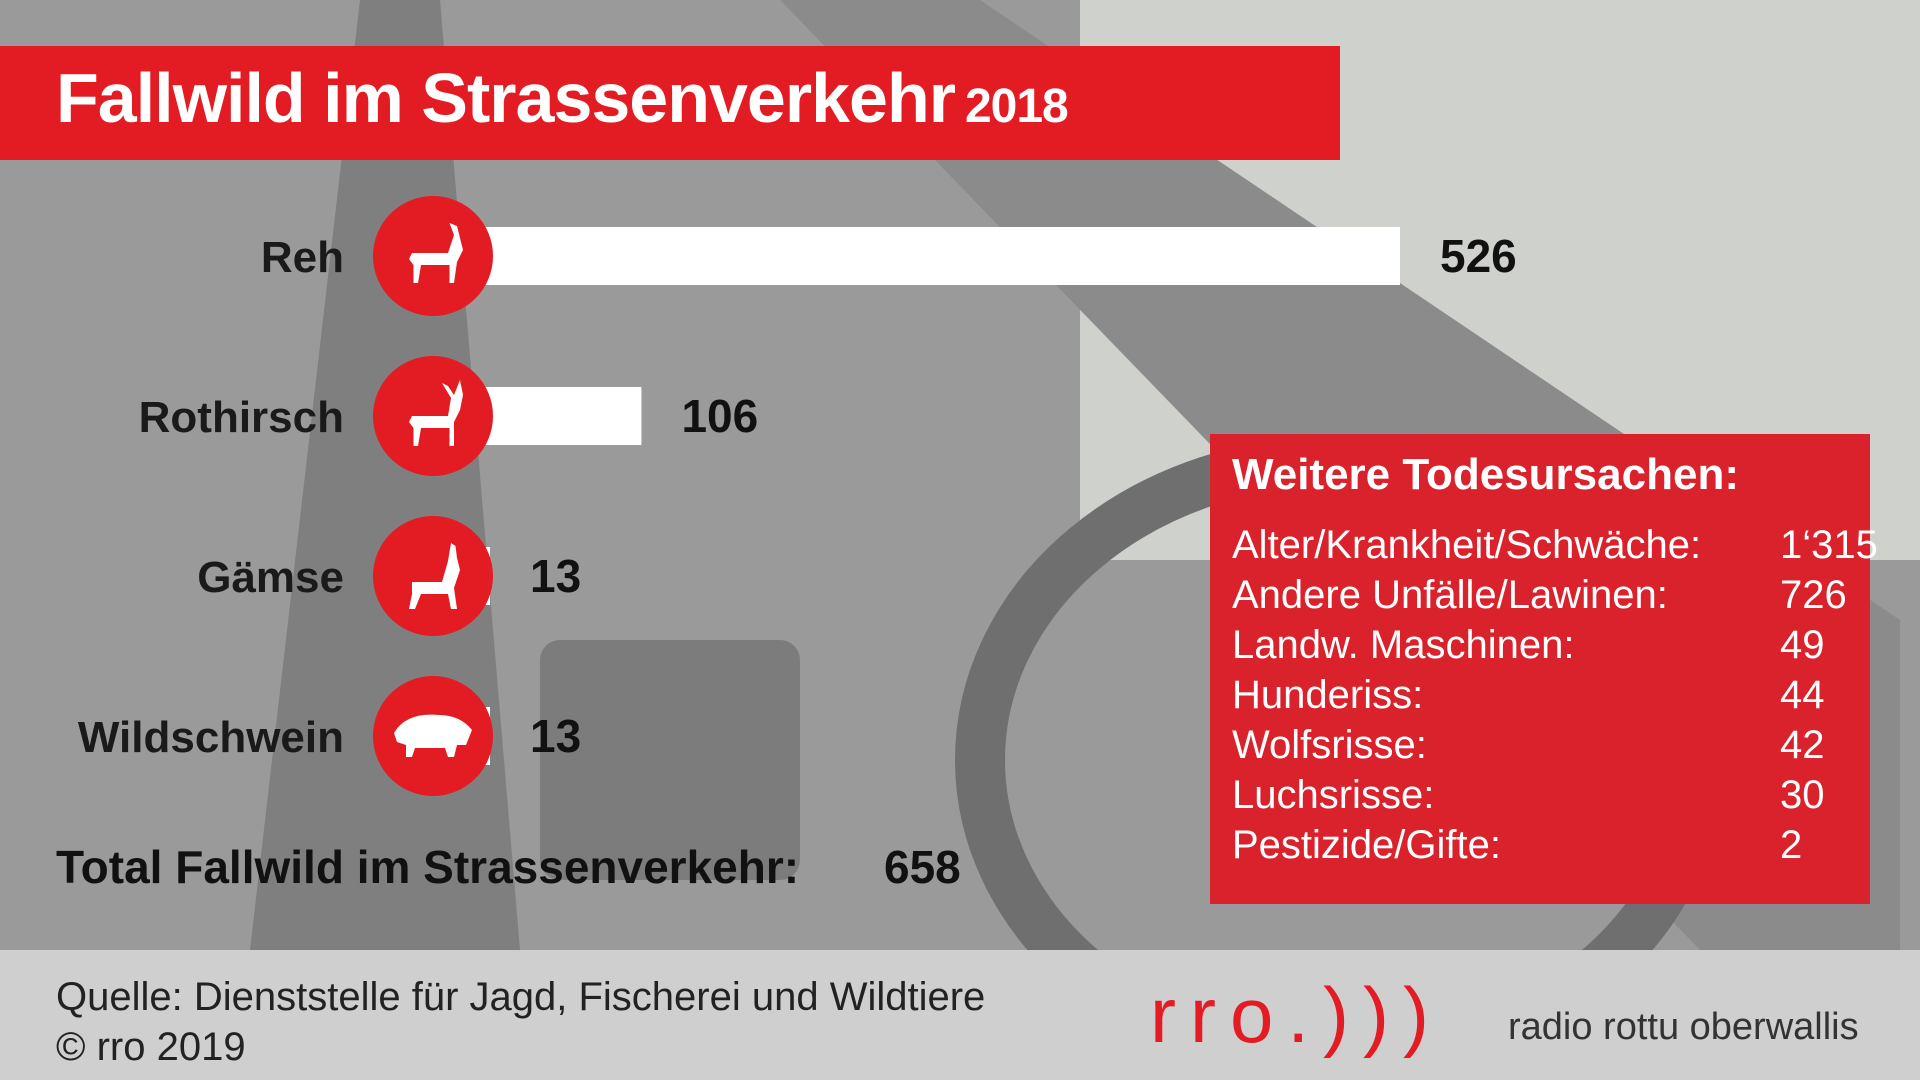  What do you see at coordinates (719, 416) in the screenshot?
I see `value-label: 106` at bounding box center [719, 416].